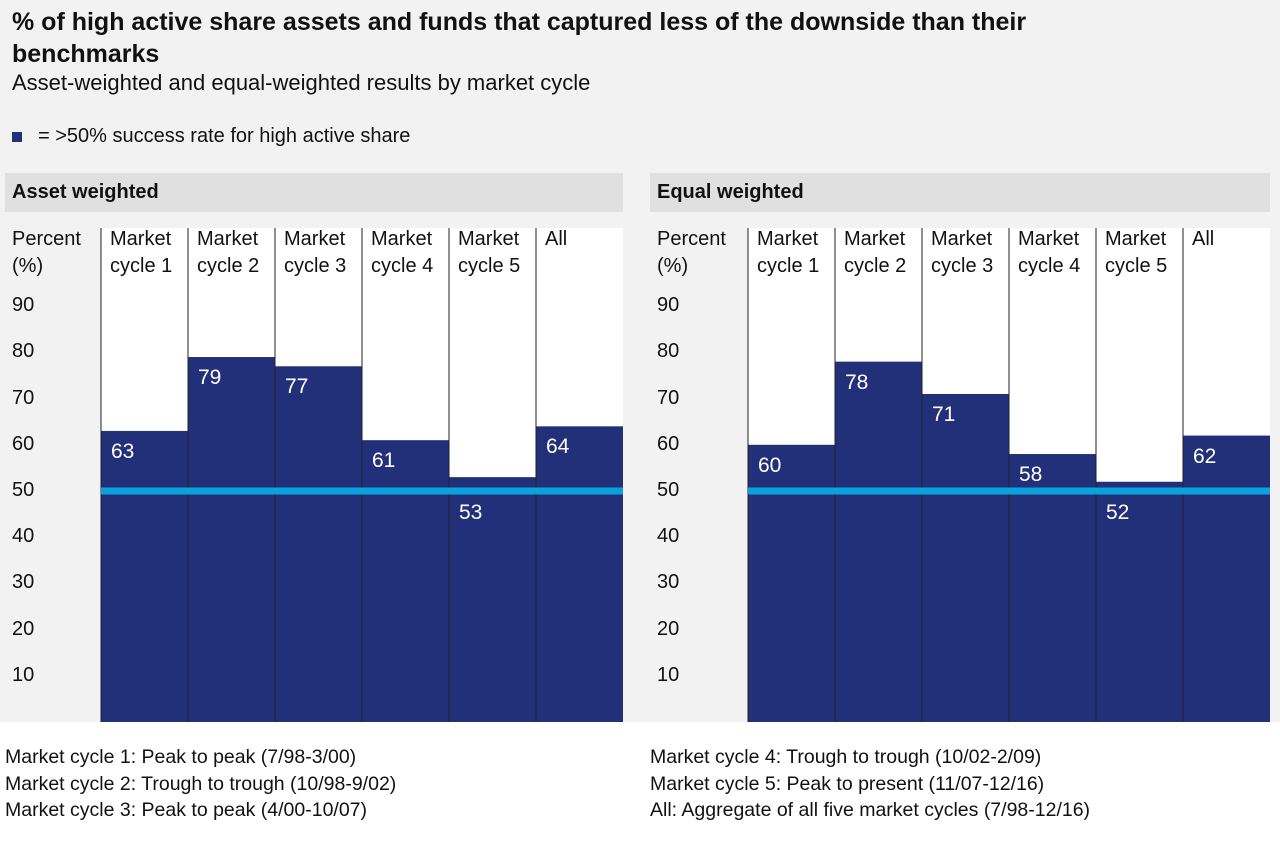 The height and width of the screenshot is (851, 1280). I want to click on value-label: 77, so click(297, 387).